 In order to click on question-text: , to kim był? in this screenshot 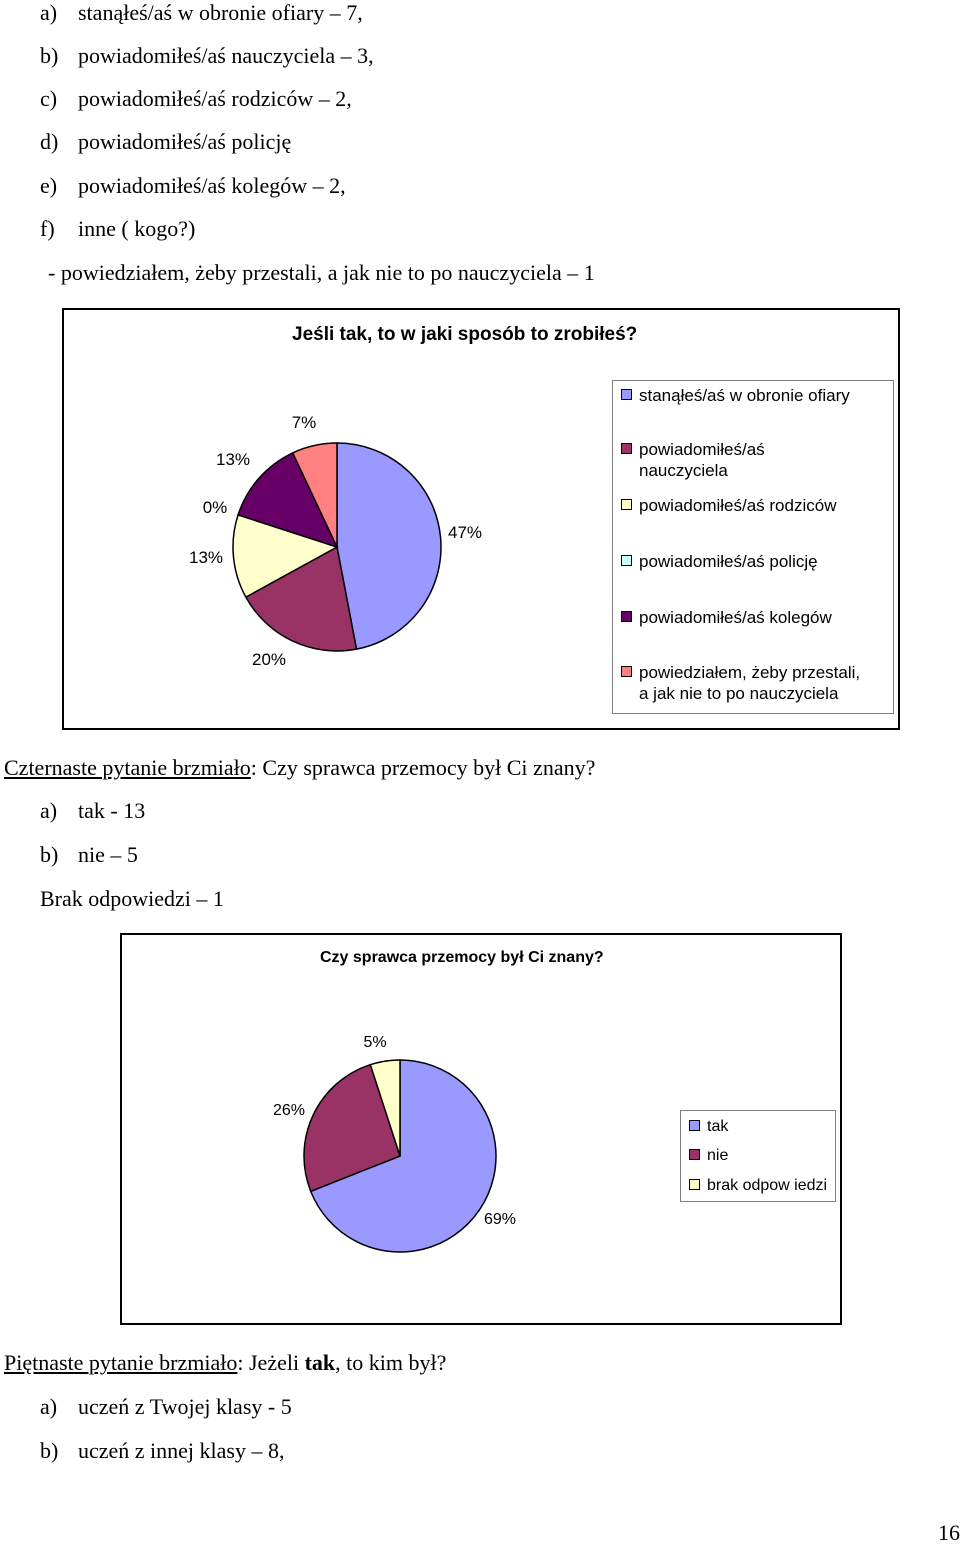, I will do `click(391, 1362)`.